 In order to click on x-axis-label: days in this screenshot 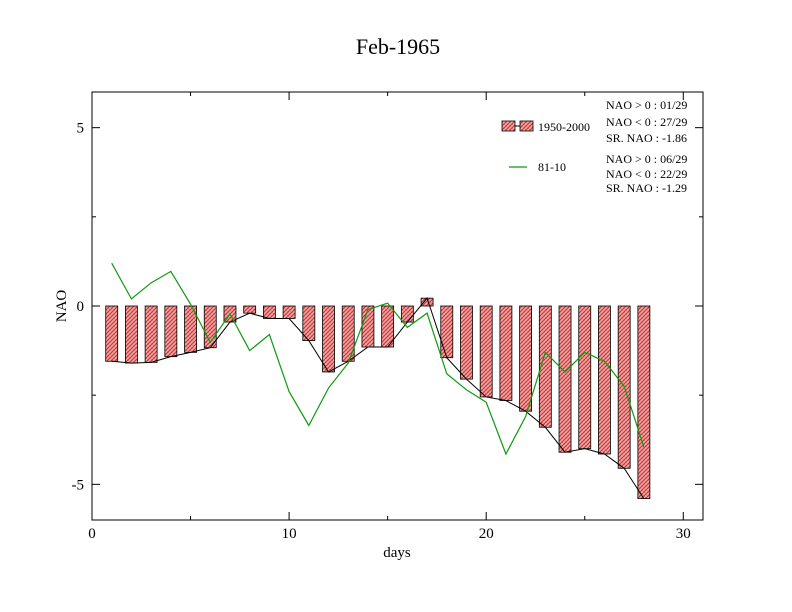, I will do `click(397, 553)`.